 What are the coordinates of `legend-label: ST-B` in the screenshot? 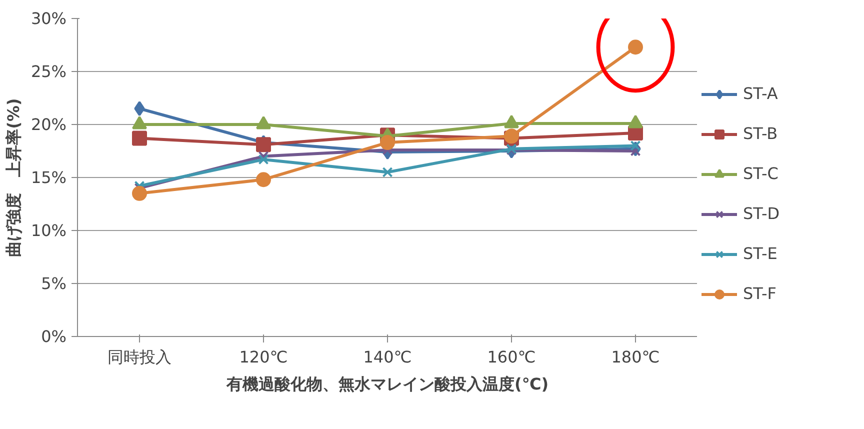 It's located at (760, 133).